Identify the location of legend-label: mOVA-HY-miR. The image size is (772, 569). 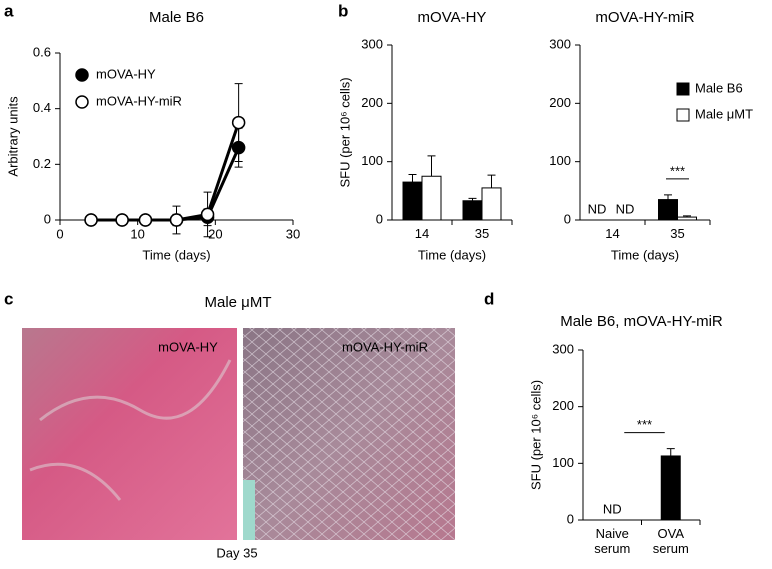
(139, 100).